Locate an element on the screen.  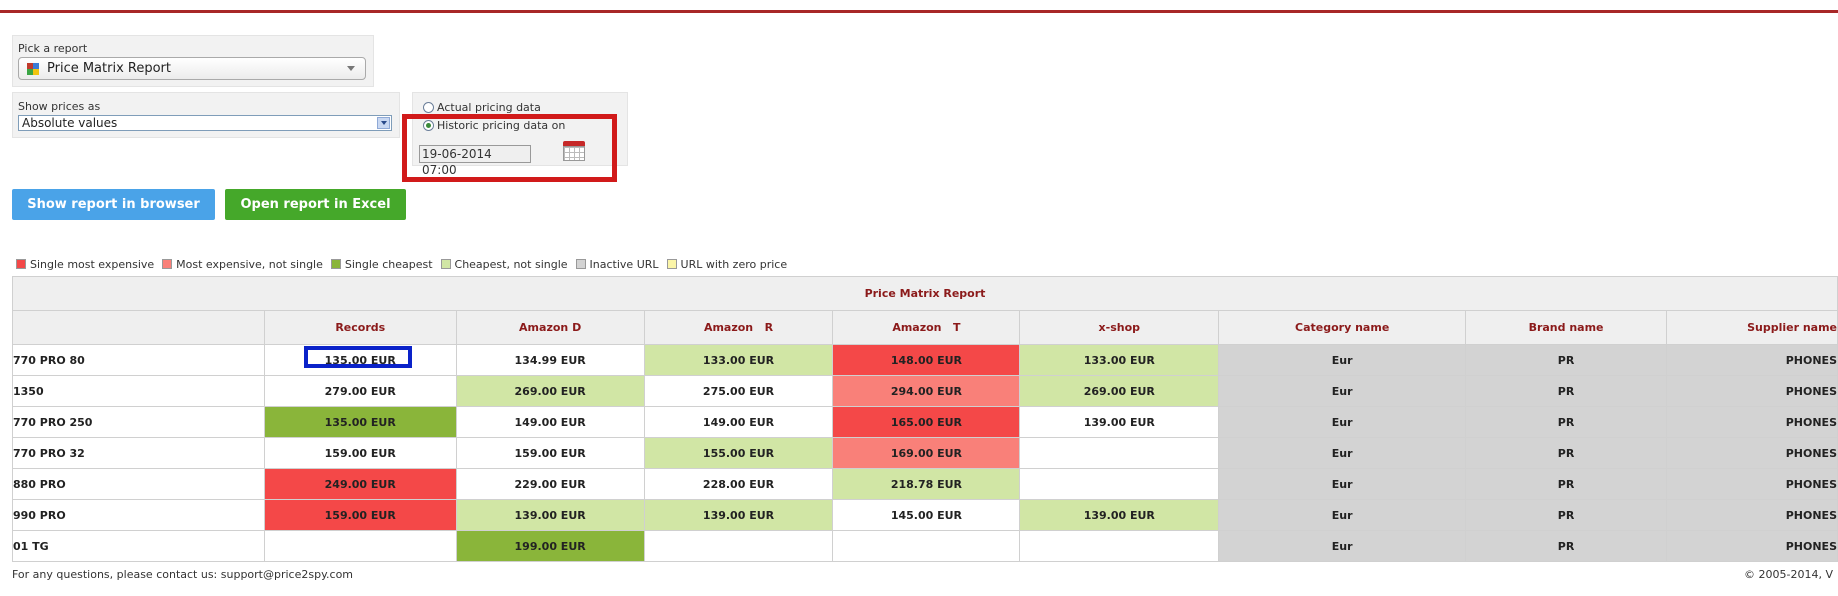
product-name: 880 PRO is located at coordinates (138, 484).